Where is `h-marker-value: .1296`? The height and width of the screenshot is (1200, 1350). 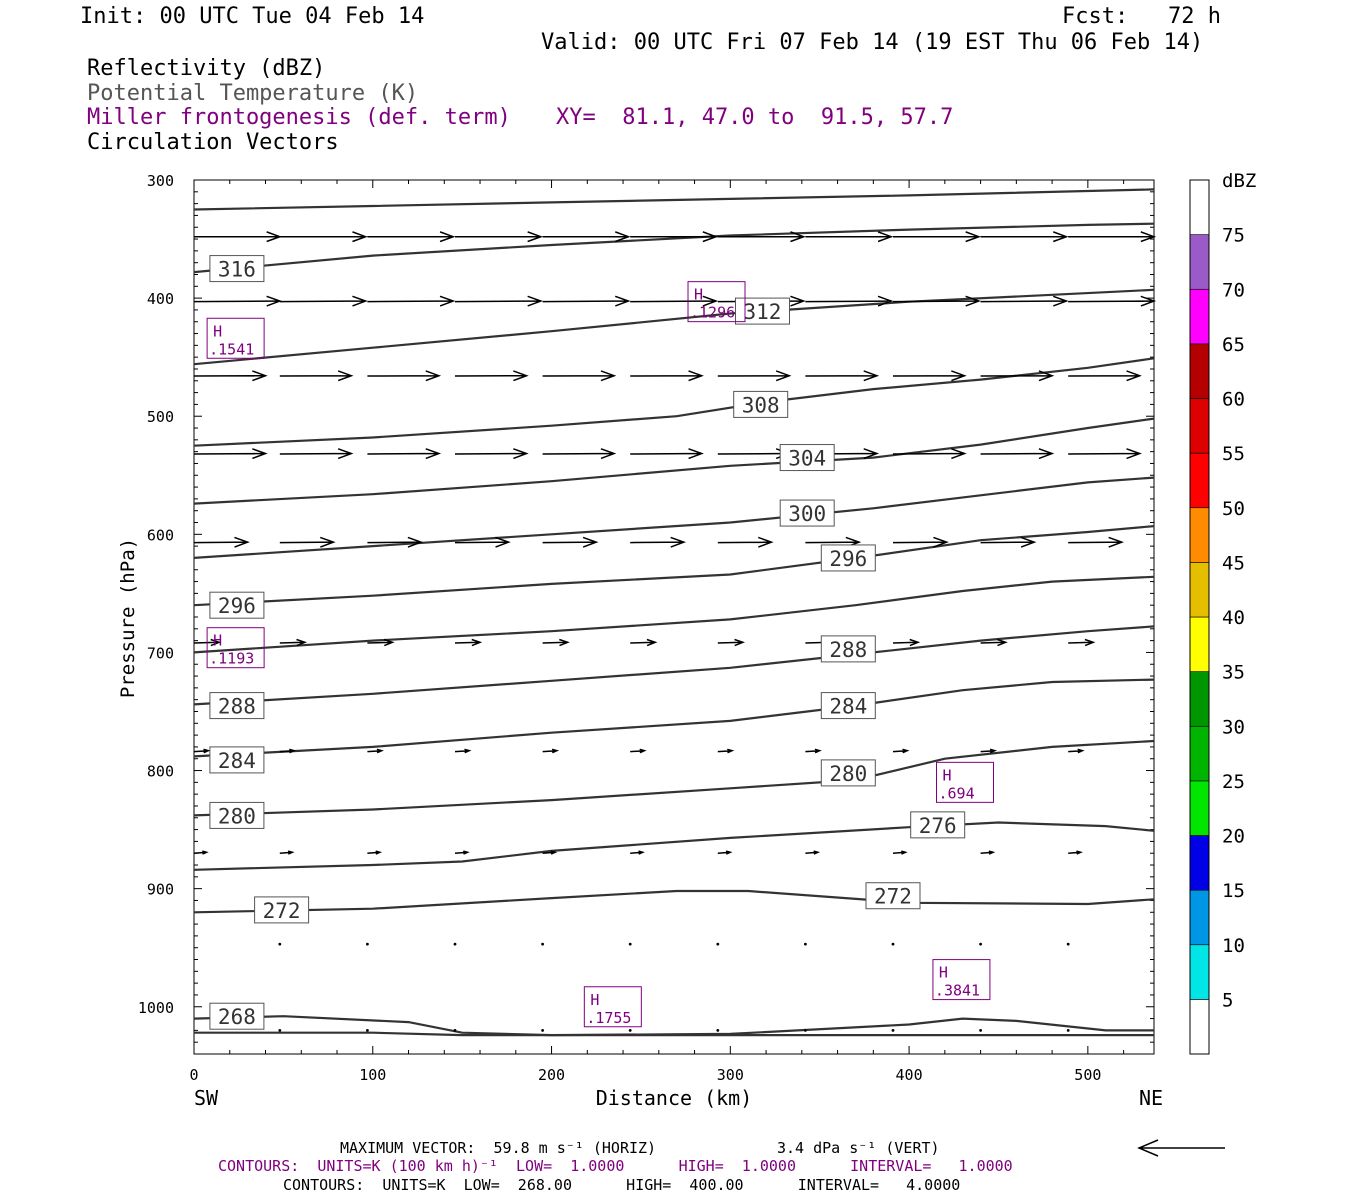 h-marker-value: .1296 is located at coordinates (712, 313).